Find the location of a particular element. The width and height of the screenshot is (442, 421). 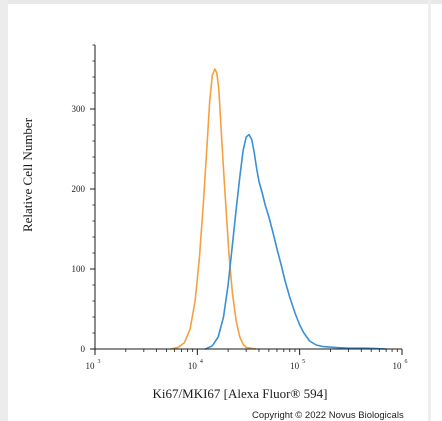

x-tick-exponent: 3 is located at coordinates (99, 362).